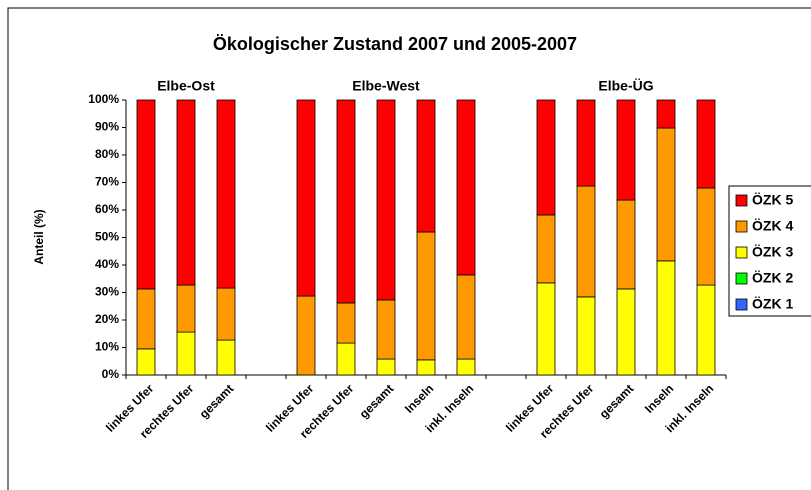 The width and height of the screenshot is (811, 490). Describe the element at coordinates (111, 374) in the screenshot. I see `y-tick-label: 0%` at that location.